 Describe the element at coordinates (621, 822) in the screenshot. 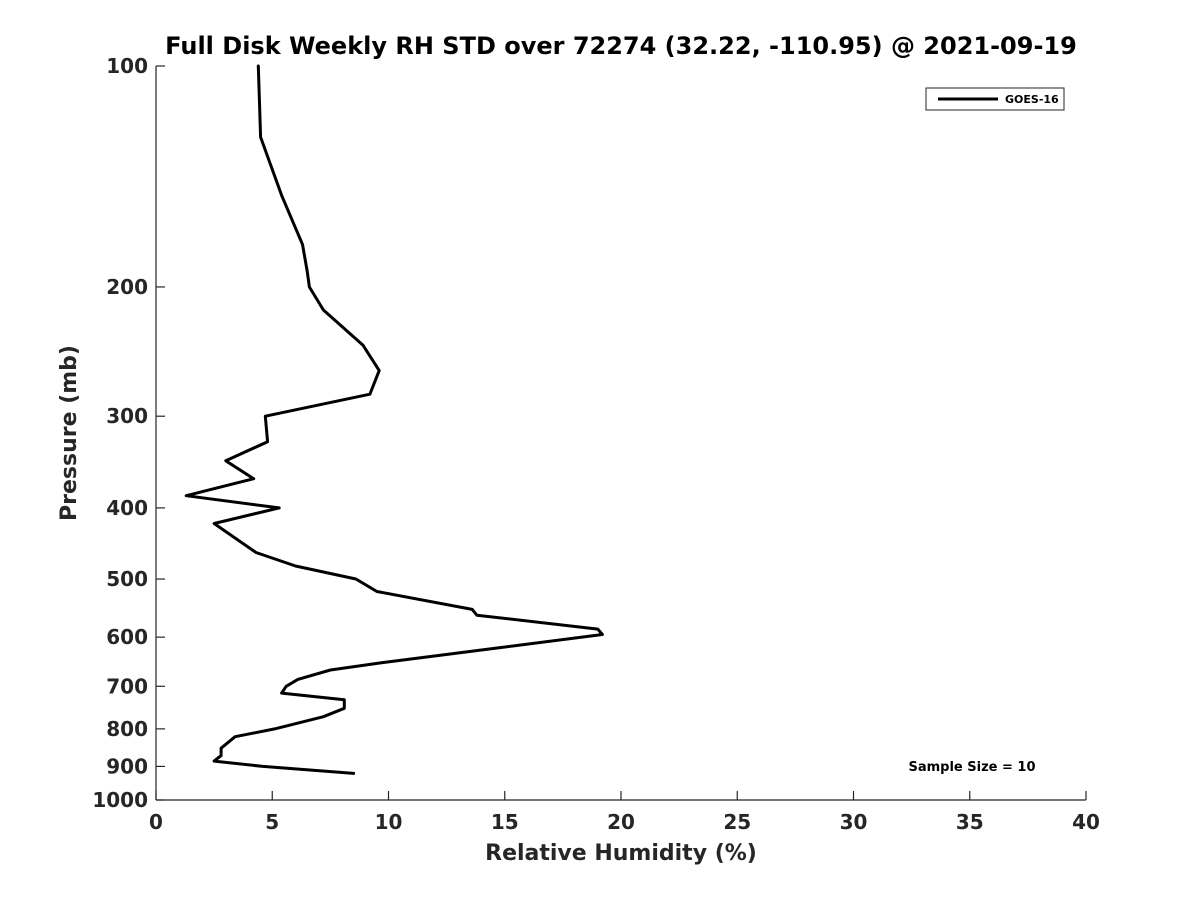

I see `x-tick-label: 20` at that location.